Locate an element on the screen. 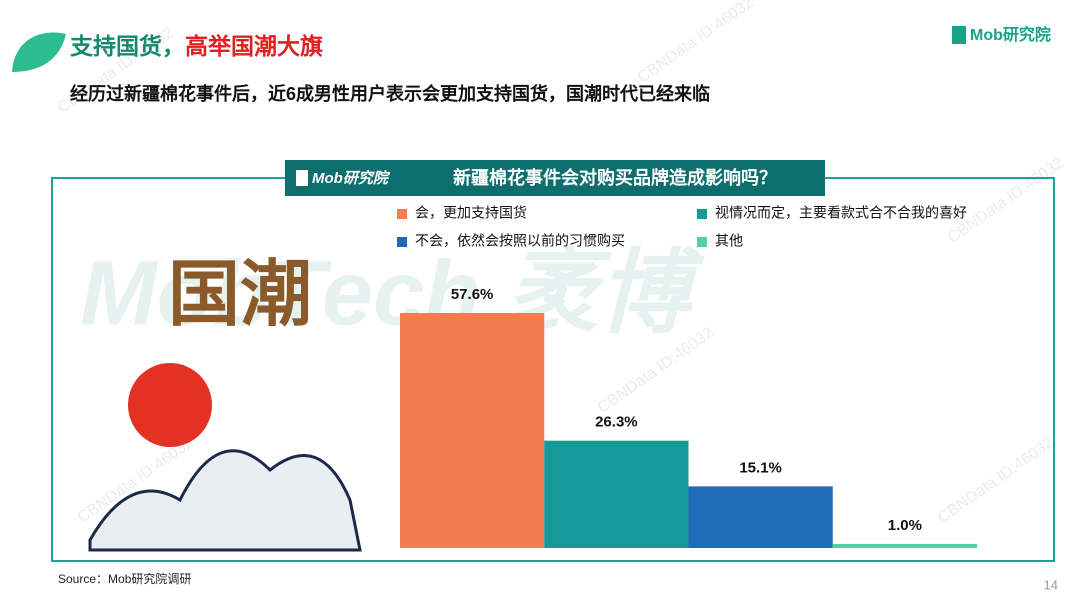 Image resolution: width=1080 pixels, height=608 pixels. title-part: 支持国货， is located at coordinates (127, 46).